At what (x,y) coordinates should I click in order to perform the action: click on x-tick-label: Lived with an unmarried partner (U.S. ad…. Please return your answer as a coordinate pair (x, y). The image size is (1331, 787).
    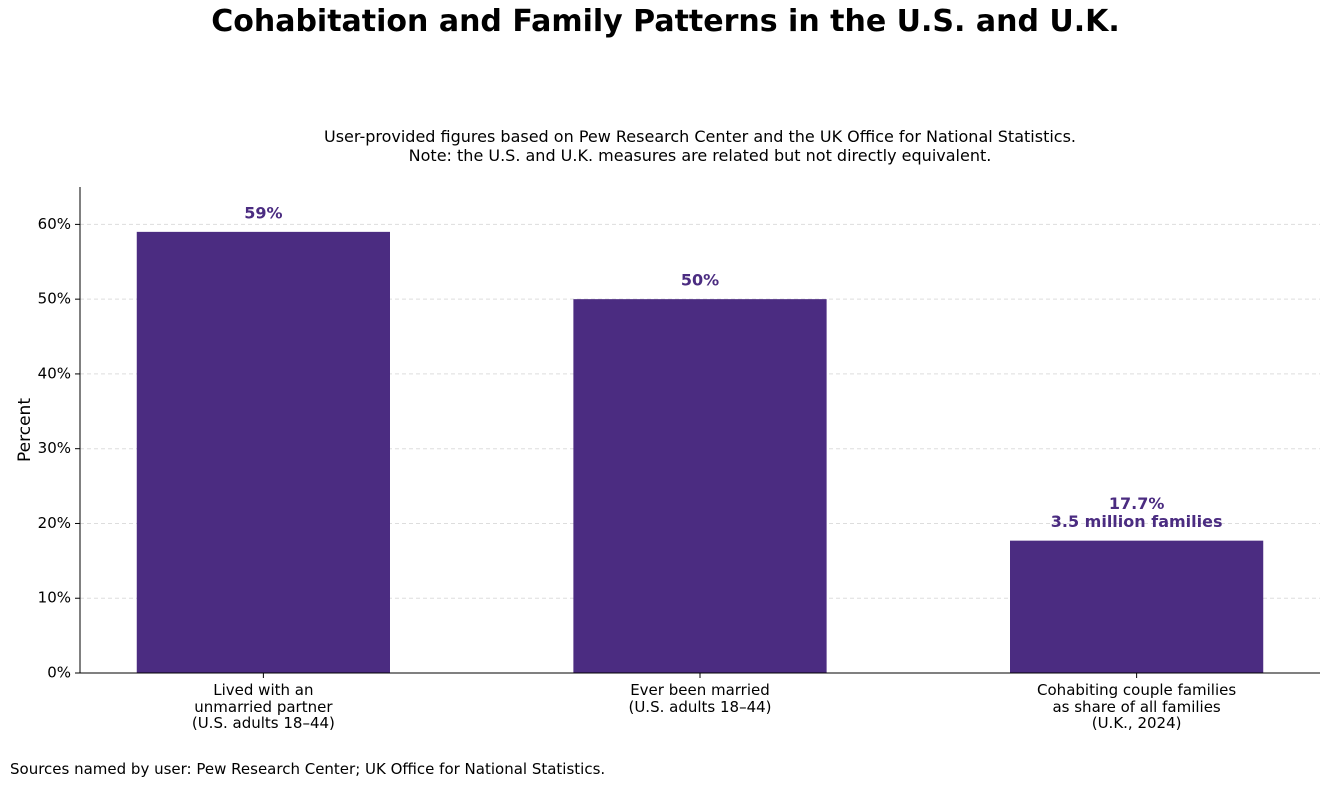
    Looking at the image, I should click on (263, 706).